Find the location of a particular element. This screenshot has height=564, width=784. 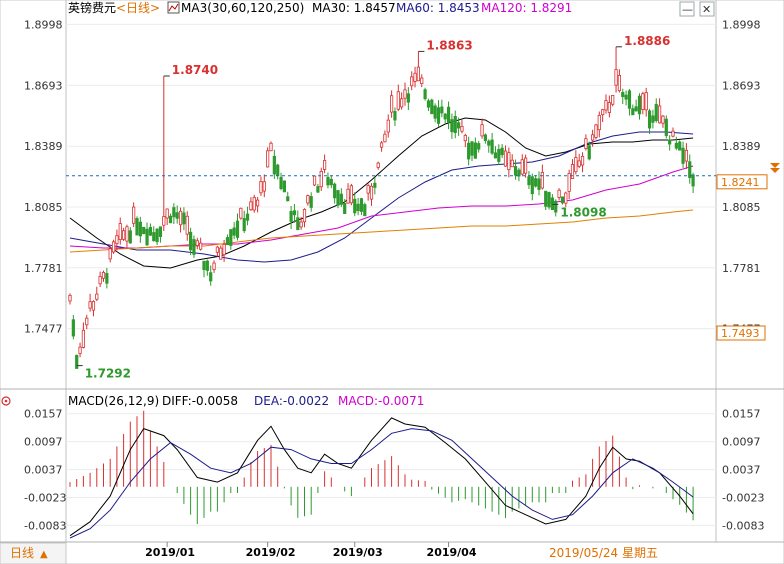

close-button: ✕ is located at coordinates (707, 9).